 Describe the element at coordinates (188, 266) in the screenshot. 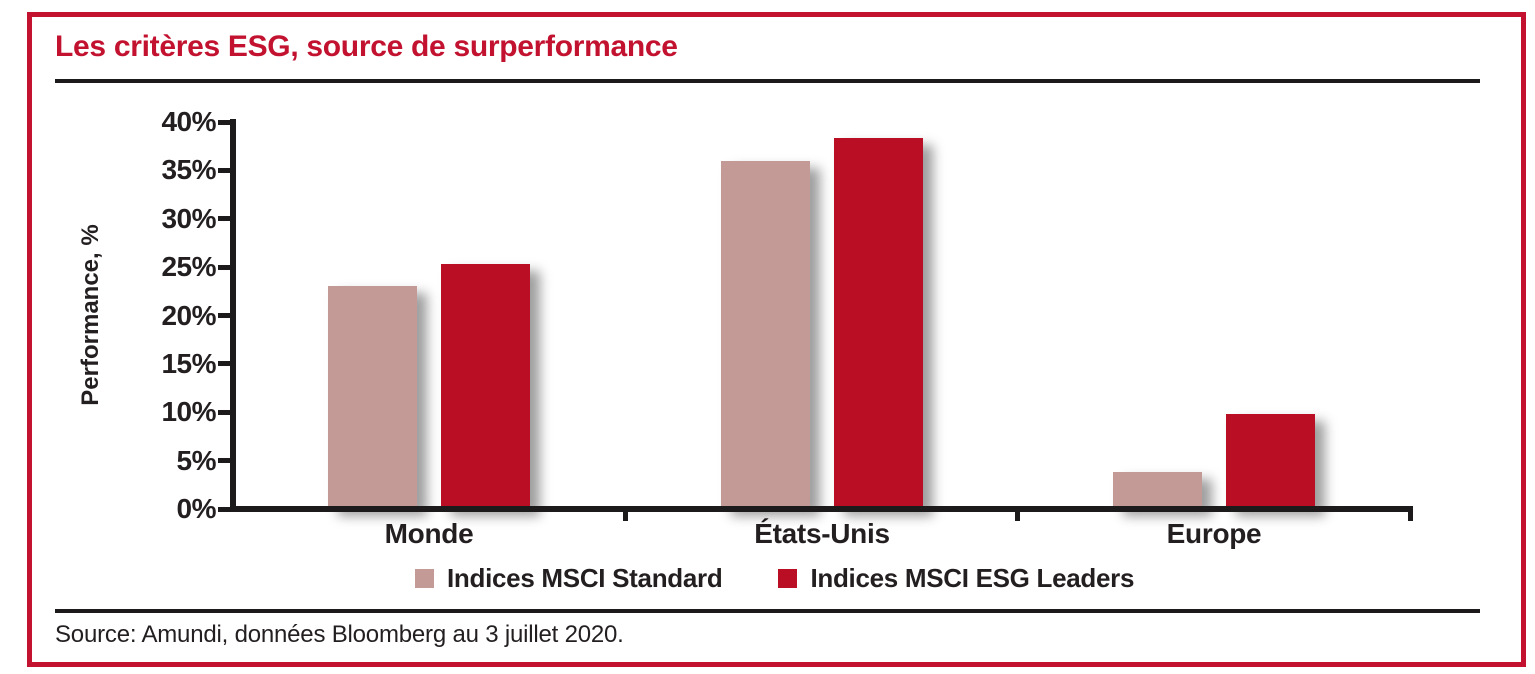

I see `y-tick-label: 25%` at that location.